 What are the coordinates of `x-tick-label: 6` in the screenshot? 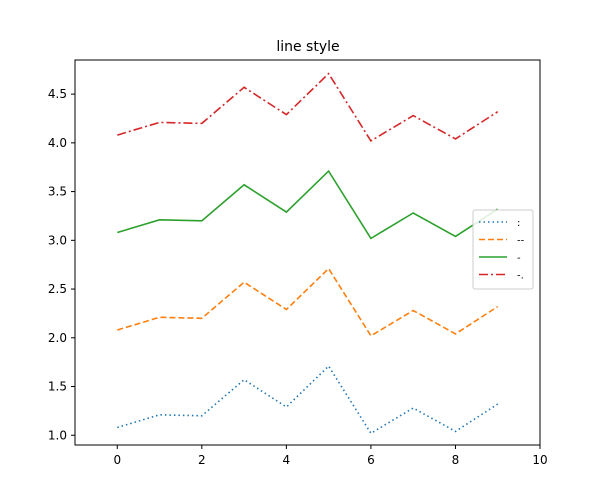 It's located at (371, 460).